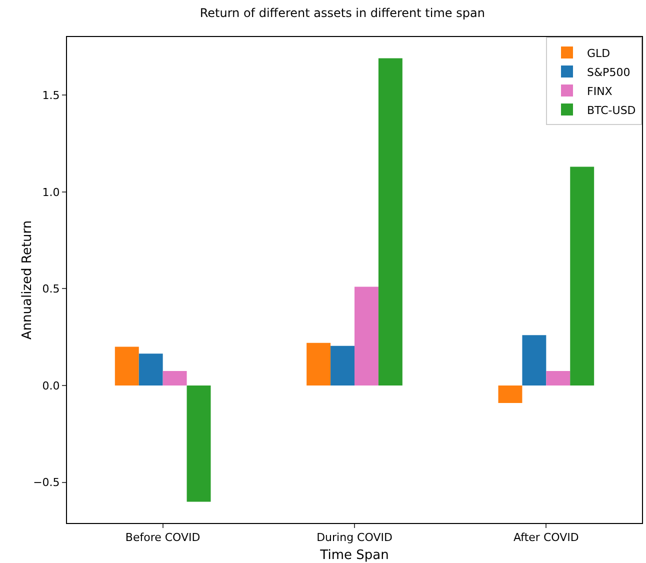  Describe the element at coordinates (46, 483) in the screenshot. I see `y-tick-label: −0.5` at that location.